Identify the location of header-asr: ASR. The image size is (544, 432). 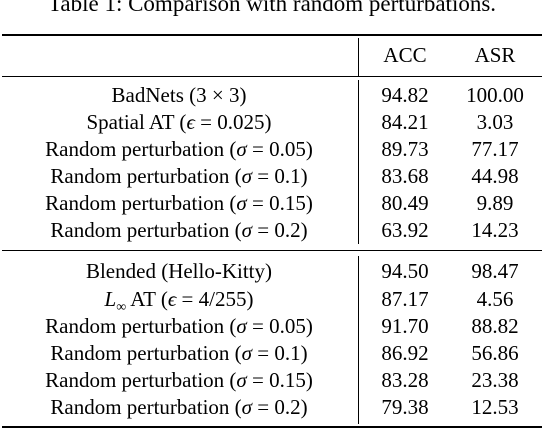
(495, 55).